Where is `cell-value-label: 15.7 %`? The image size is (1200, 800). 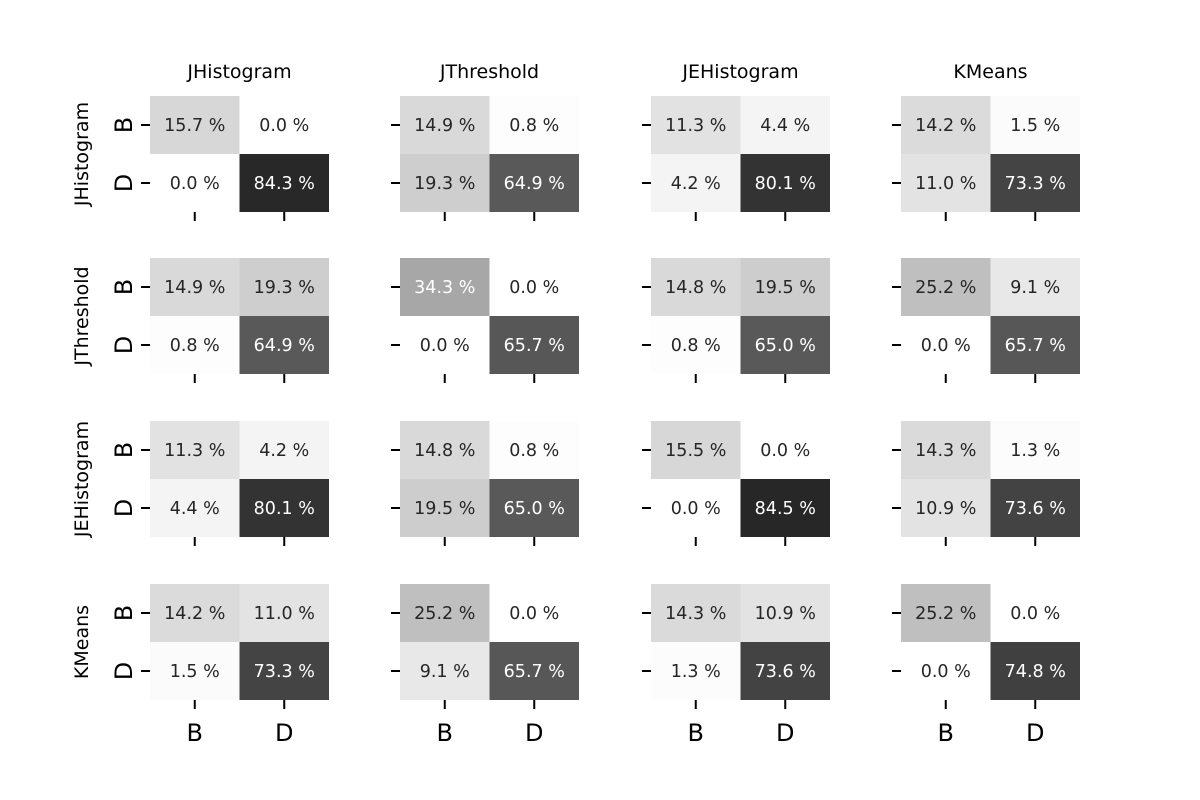 cell-value-label: 15.7 % is located at coordinates (194, 126).